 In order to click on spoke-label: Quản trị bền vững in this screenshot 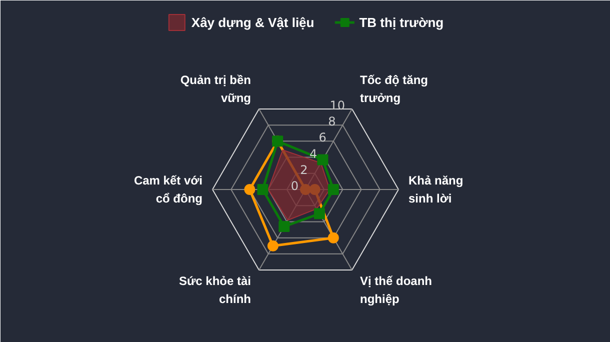, I will do `click(216, 88)`.